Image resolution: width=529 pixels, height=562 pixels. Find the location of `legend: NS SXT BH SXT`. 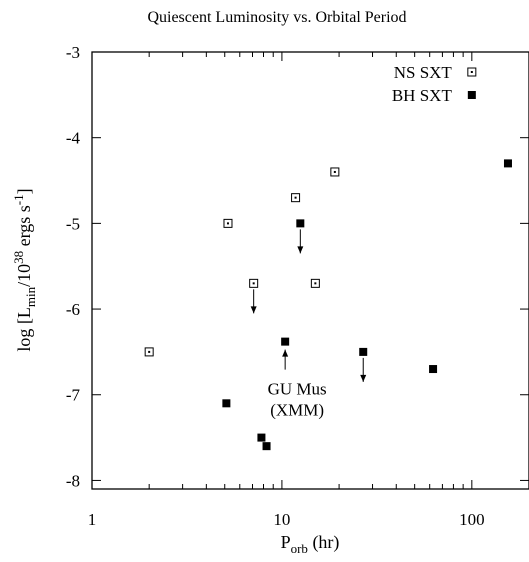

legend: NS SXT BH SXT is located at coordinates (434, 84).